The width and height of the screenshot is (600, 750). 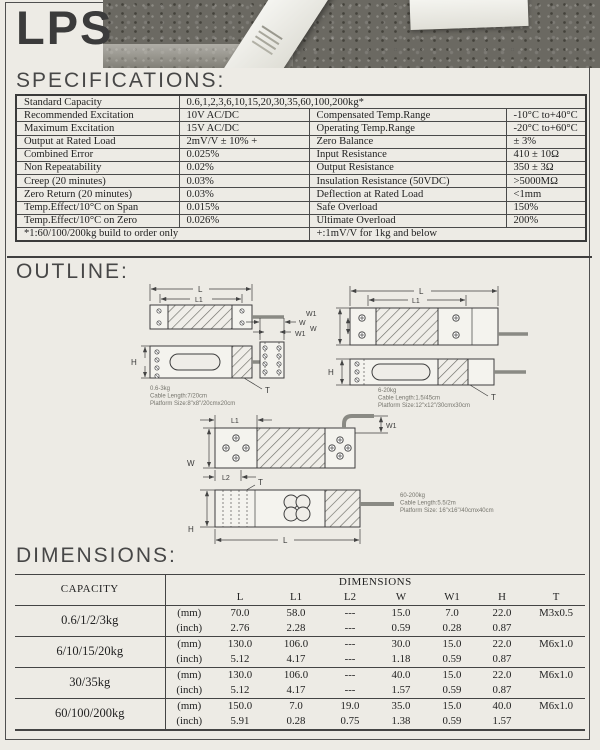 I want to click on dim-value: 35.0, so click(x=401, y=706).